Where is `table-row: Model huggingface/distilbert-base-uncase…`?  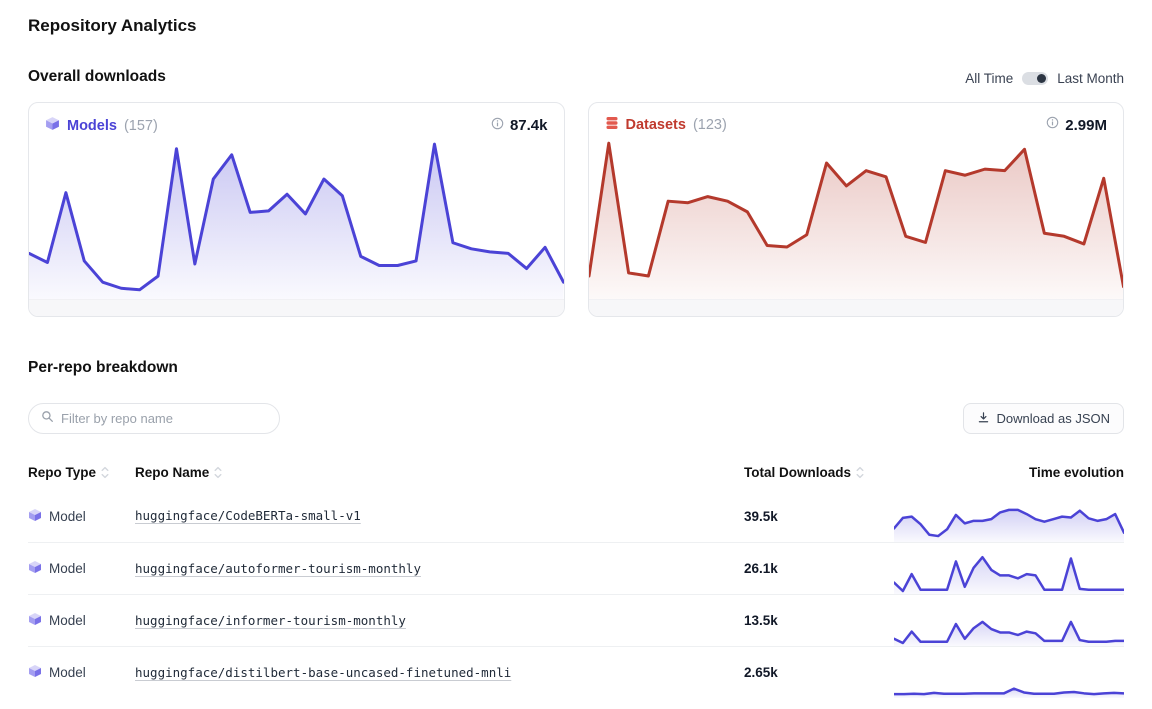 table-row: Model huggingface/distilbert-base-uncase… is located at coordinates (576, 672).